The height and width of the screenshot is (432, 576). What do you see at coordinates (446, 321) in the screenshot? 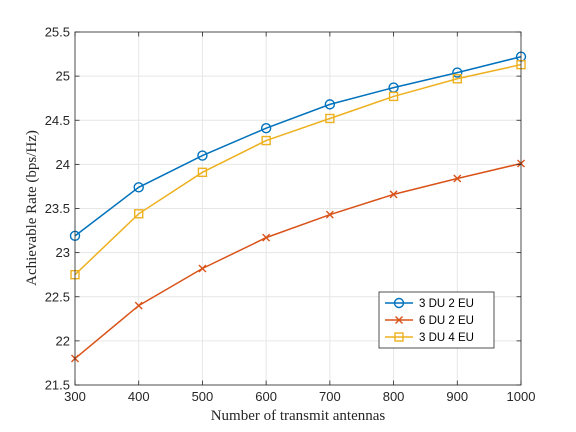
I see `legend-label: 6 DU 2 EU` at bounding box center [446, 321].